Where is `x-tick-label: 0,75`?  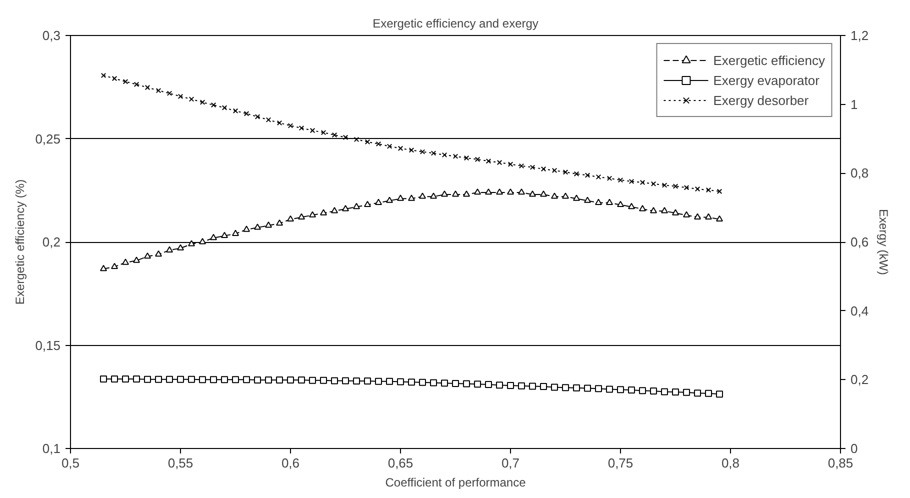
x-tick-label: 0,75 is located at coordinates (621, 463).